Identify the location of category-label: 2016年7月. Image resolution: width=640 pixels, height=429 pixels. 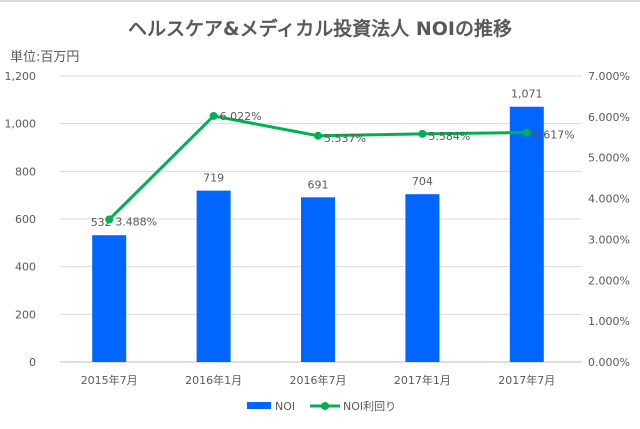
(318, 380).